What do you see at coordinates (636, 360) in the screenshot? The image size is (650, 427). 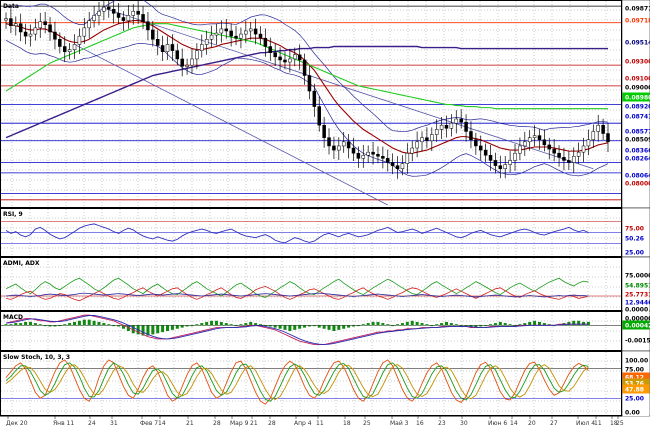 I see `stoch-level-badge` at bounding box center [636, 360].